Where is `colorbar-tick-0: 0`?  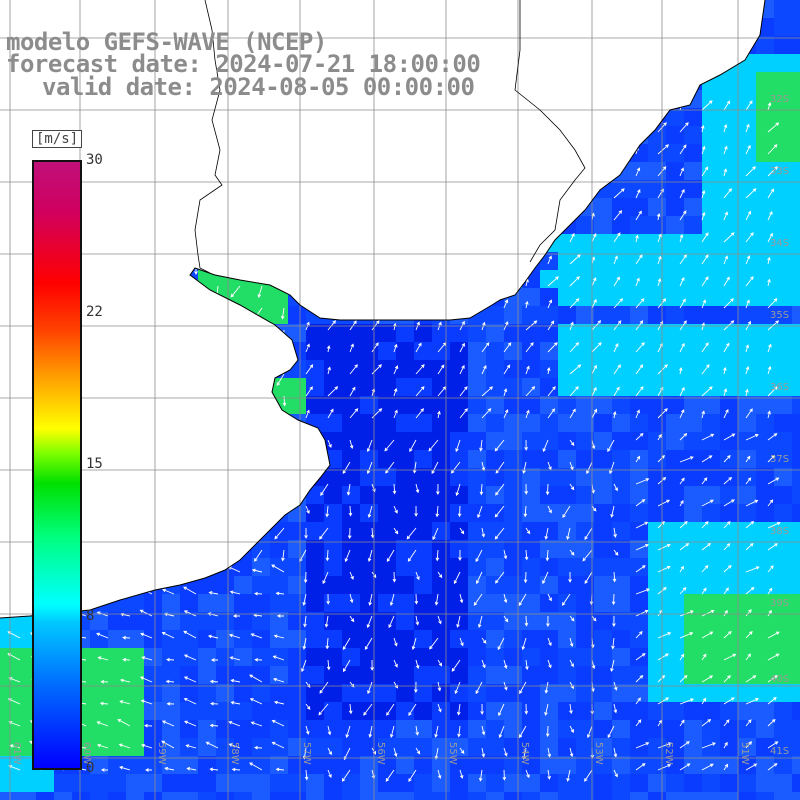 colorbar-tick-0: 0 is located at coordinates (90, 768).